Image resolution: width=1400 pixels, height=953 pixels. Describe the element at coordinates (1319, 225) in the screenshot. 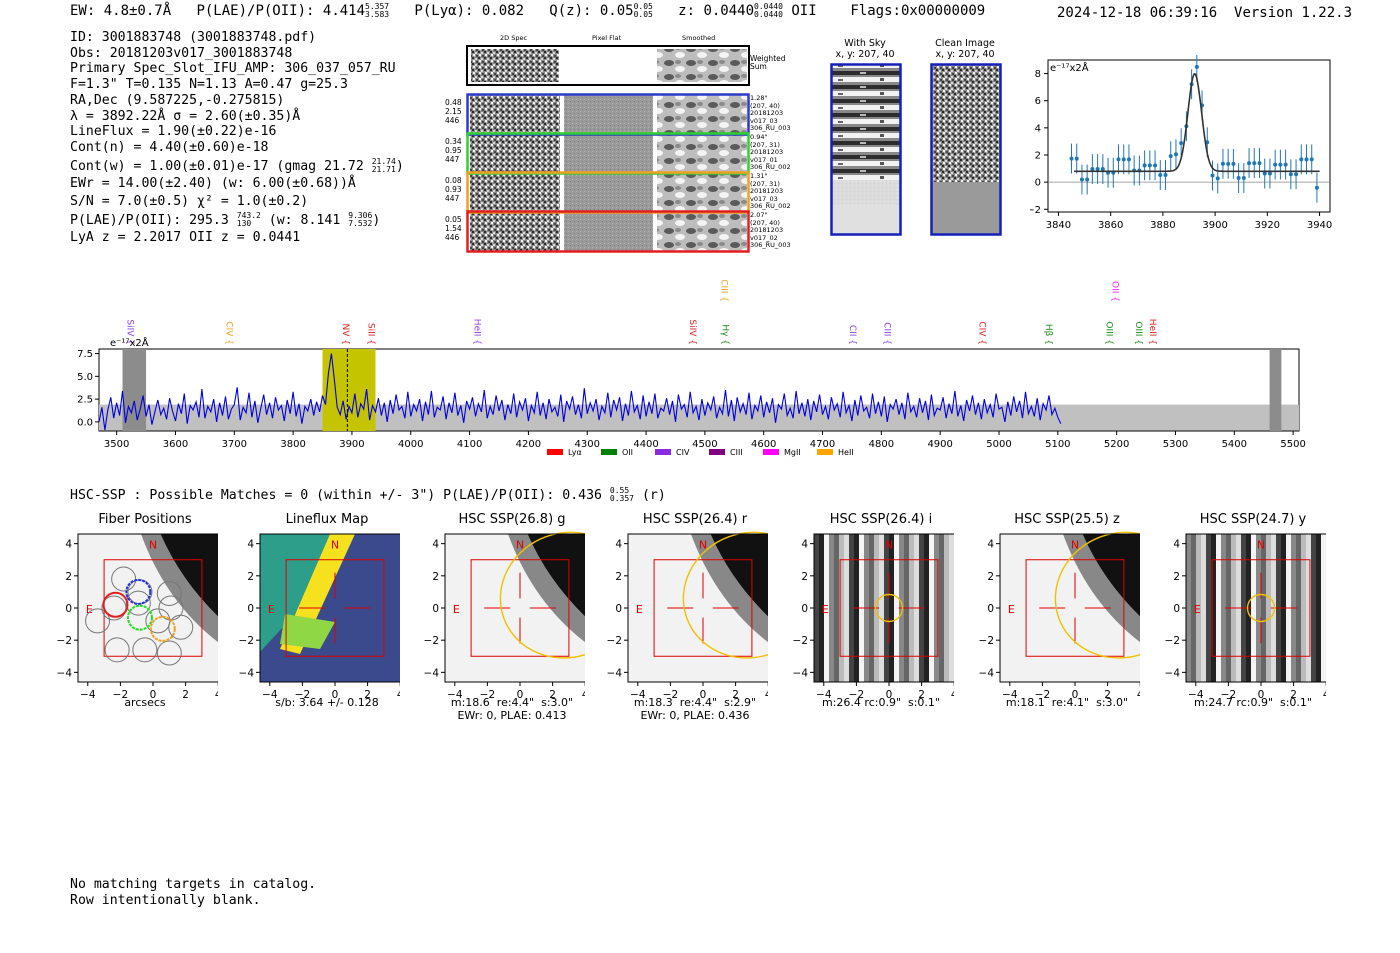

I see `zoom-xtick-label: 3940` at that location.